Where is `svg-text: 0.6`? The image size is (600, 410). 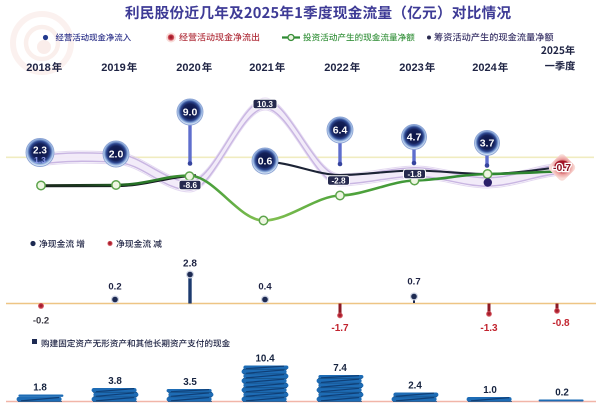 svg-text: 0.6 is located at coordinates (265, 162).